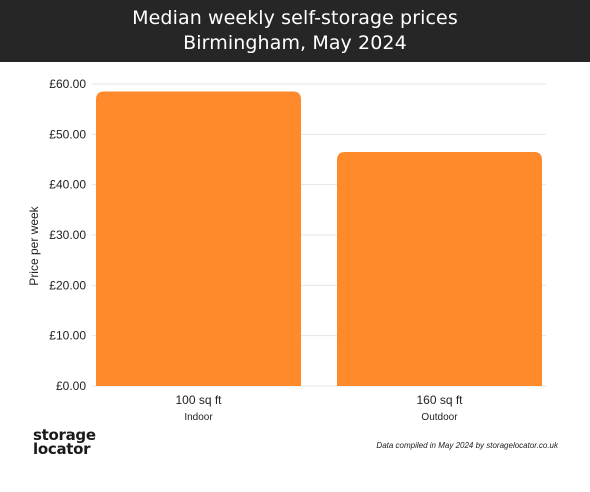  What do you see at coordinates (67, 84) in the screenshot?
I see `y-tick-label: £60.00` at bounding box center [67, 84].